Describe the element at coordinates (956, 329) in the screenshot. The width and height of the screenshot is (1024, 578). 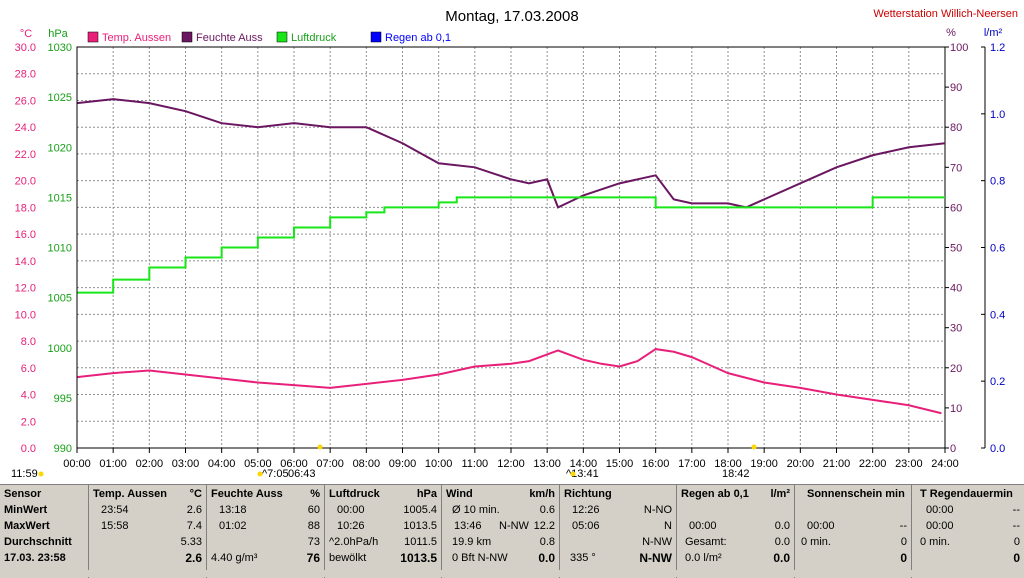
I see `humidity-tick-label: 30` at that location.